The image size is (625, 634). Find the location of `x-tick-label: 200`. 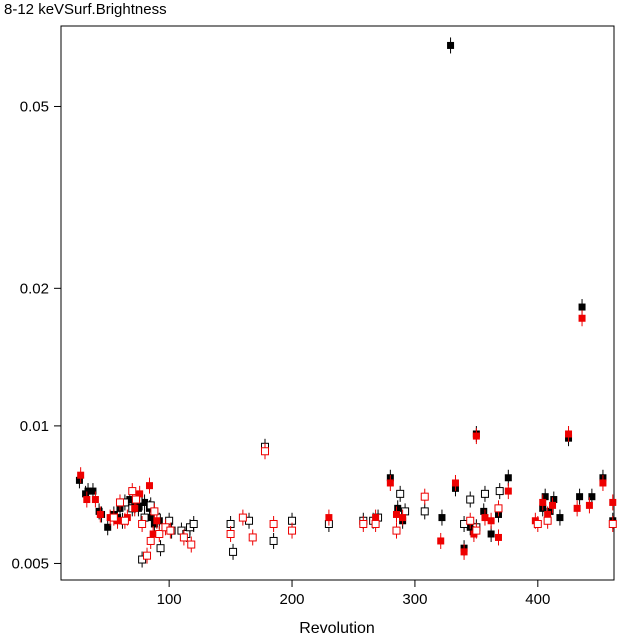

x-tick-label: 200 is located at coordinates (292, 599).